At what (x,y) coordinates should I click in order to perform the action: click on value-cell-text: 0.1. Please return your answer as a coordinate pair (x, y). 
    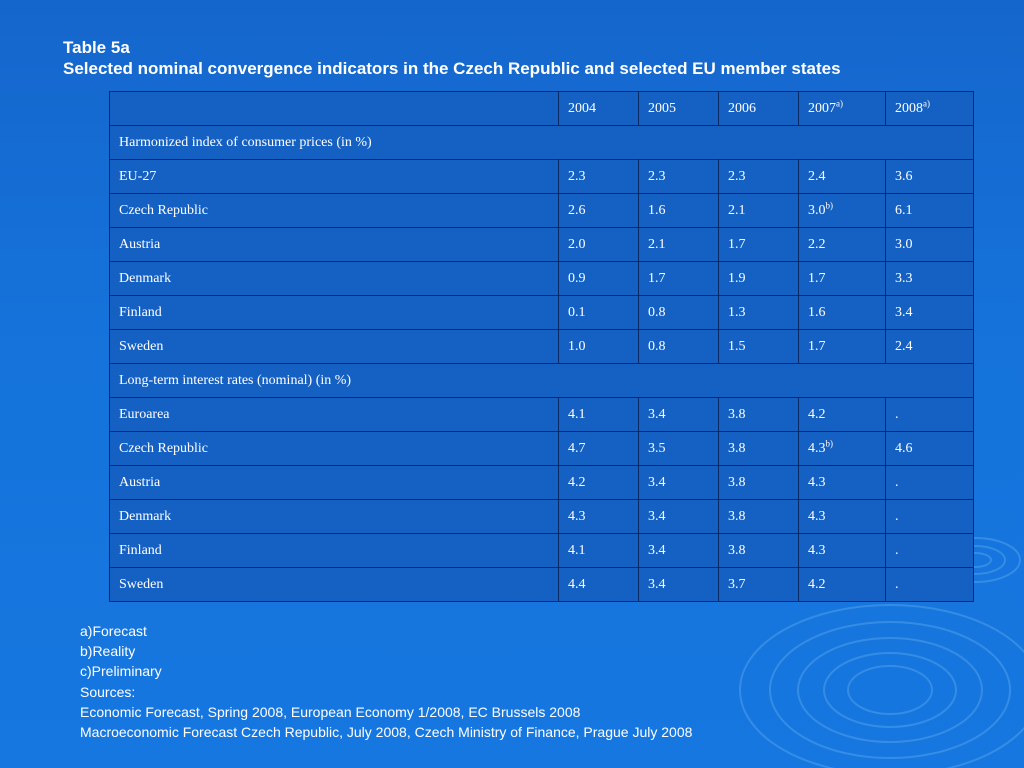
    Looking at the image, I should click on (577, 312).